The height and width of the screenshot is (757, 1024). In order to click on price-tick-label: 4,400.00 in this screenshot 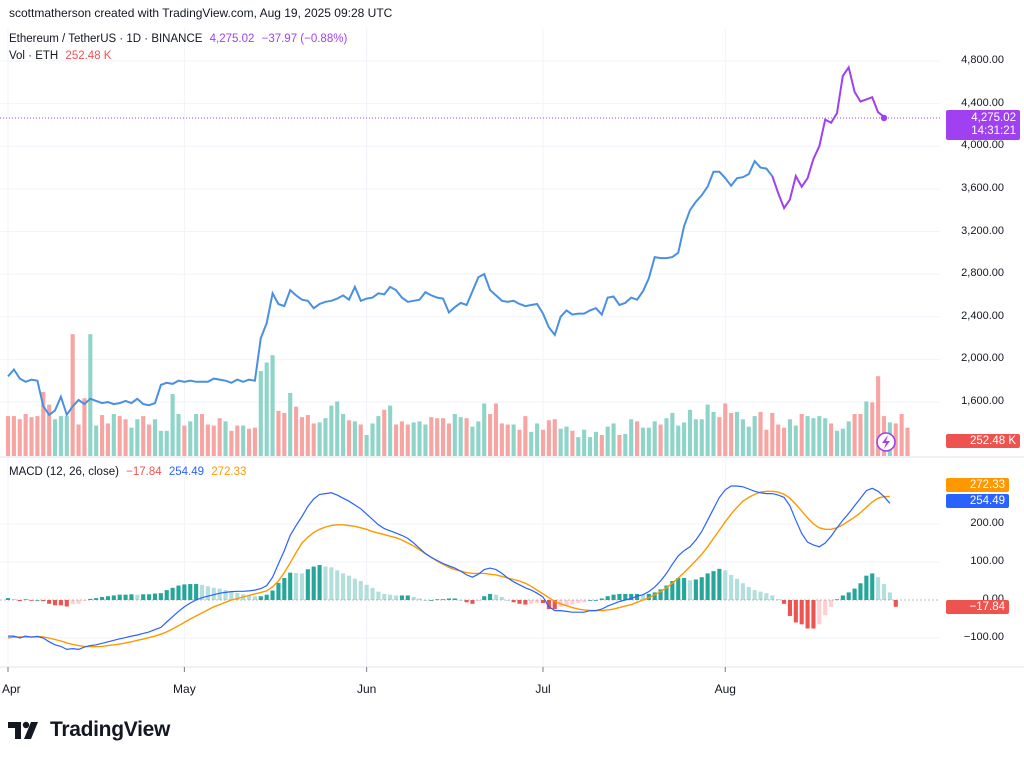, I will do `click(982, 102)`.